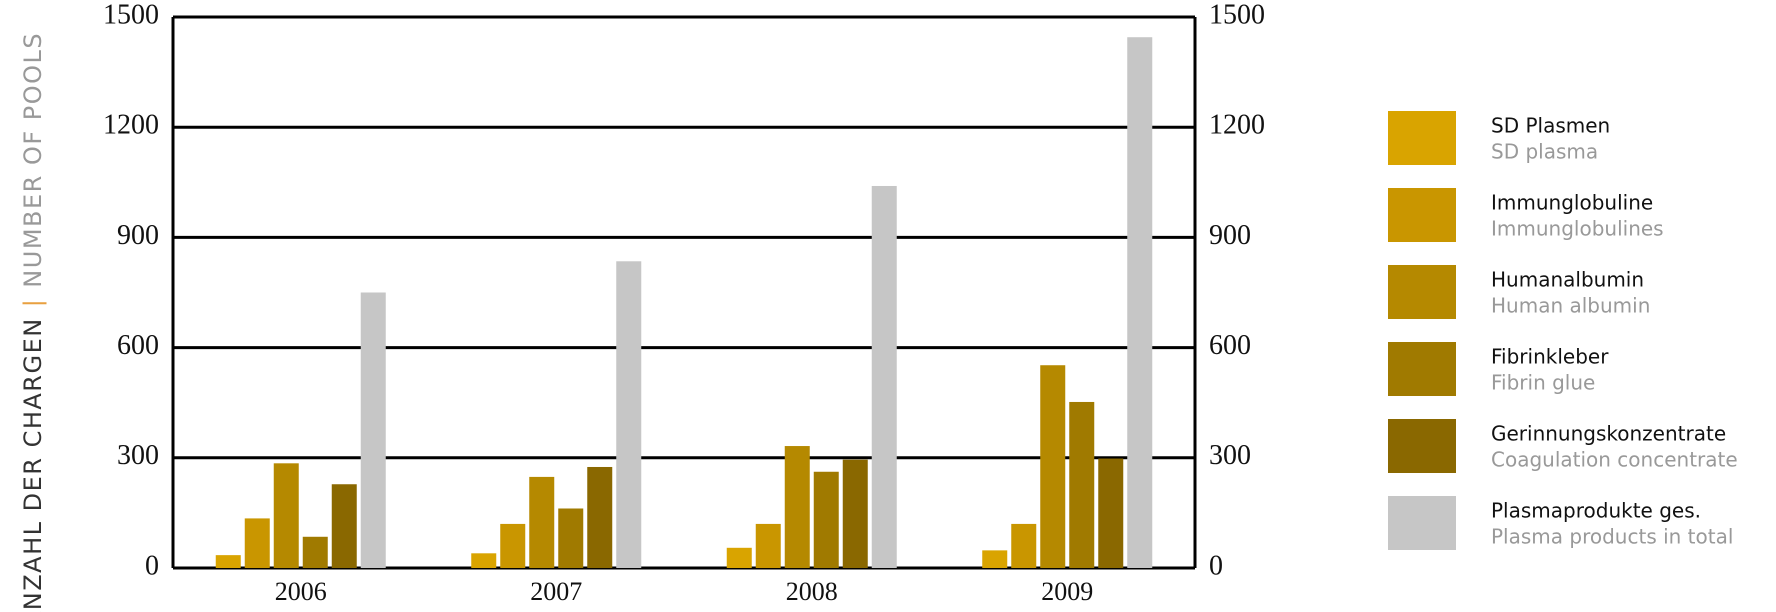  Describe the element at coordinates (138, 235) in the screenshot. I see `y-tick-label: 900` at that location.